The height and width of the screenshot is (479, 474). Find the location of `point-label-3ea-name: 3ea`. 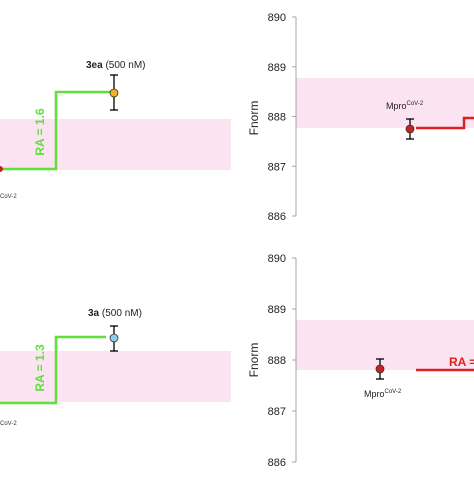

point-label-3ea-name: 3ea is located at coordinates (94, 65).